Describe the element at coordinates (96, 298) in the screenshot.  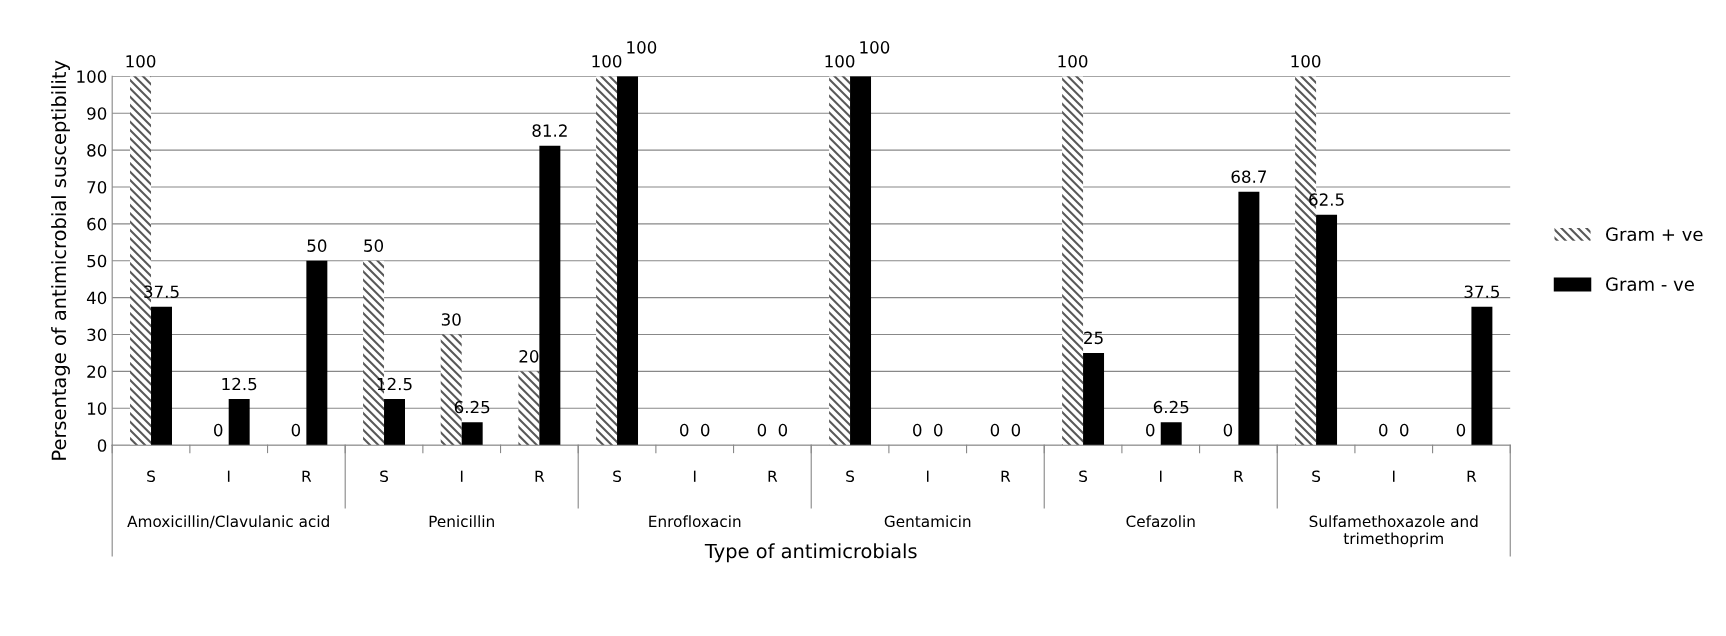
I see `y-tick-label: 40` at that location.